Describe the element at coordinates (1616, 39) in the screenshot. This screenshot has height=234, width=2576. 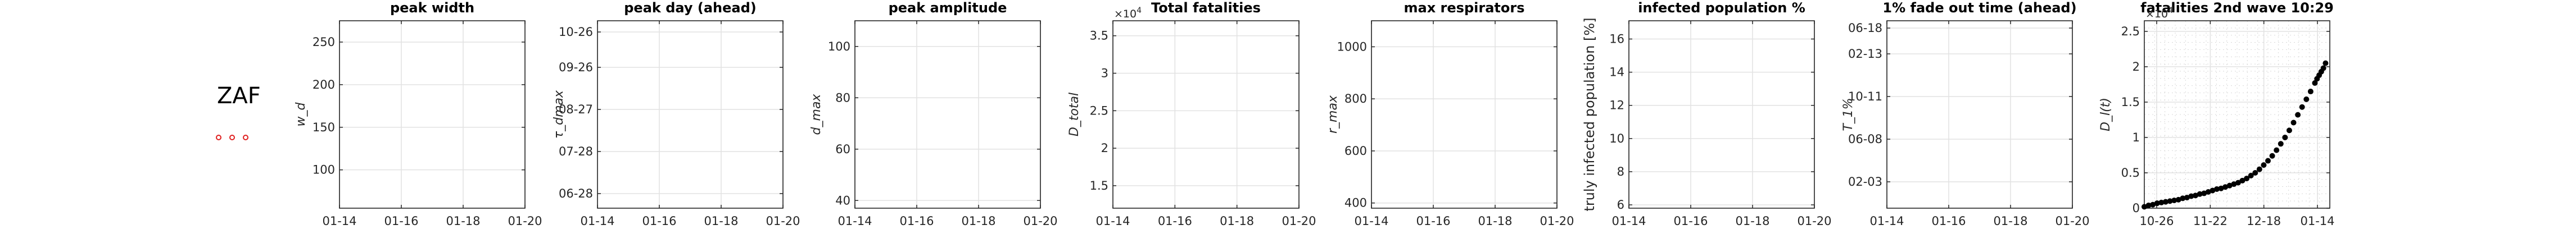
I see `y-tick-label: 16` at that location.